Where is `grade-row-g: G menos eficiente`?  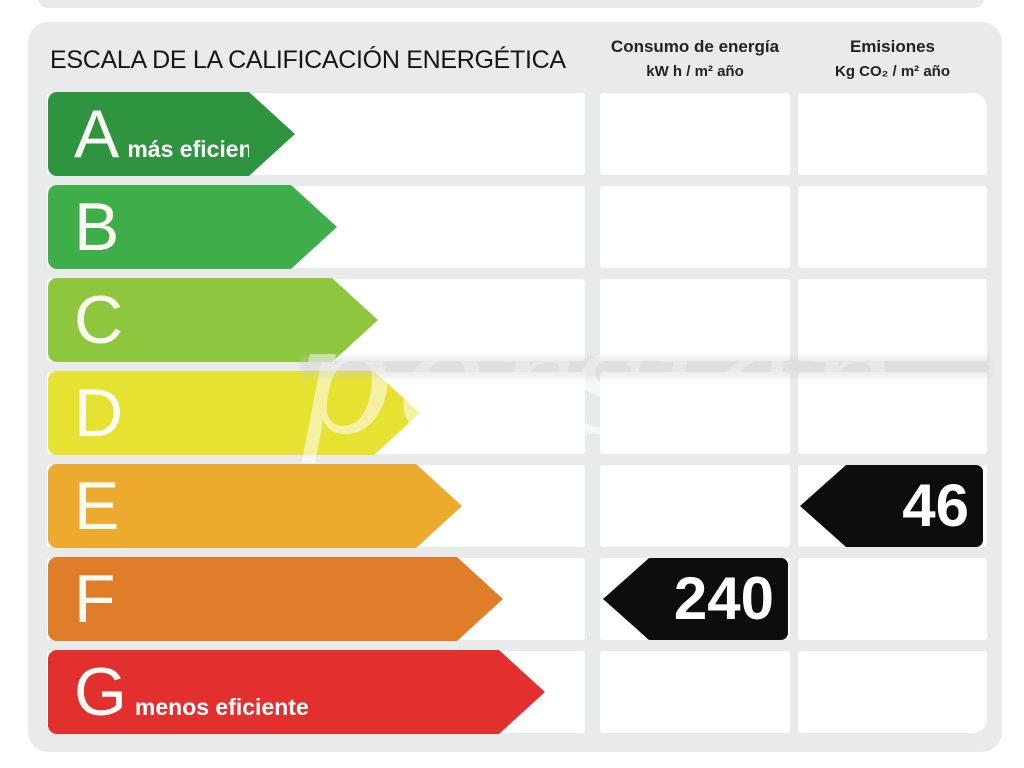
grade-row-g: G menos eficiente is located at coordinates (515, 692).